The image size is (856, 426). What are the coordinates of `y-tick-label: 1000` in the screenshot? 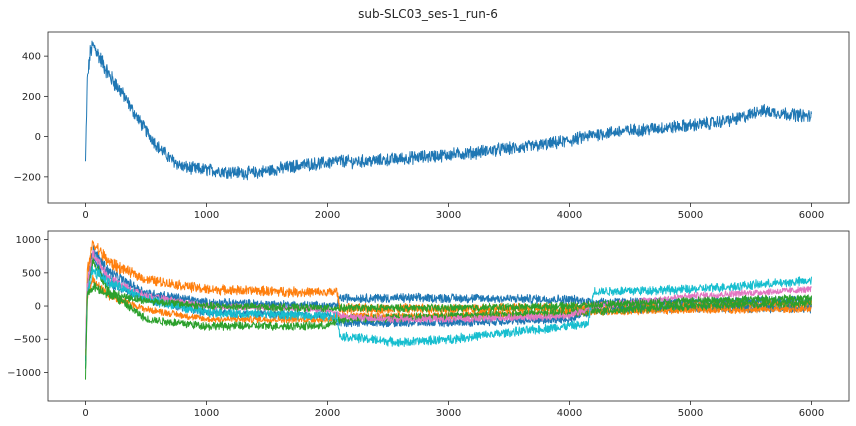 It's located at (28, 240).